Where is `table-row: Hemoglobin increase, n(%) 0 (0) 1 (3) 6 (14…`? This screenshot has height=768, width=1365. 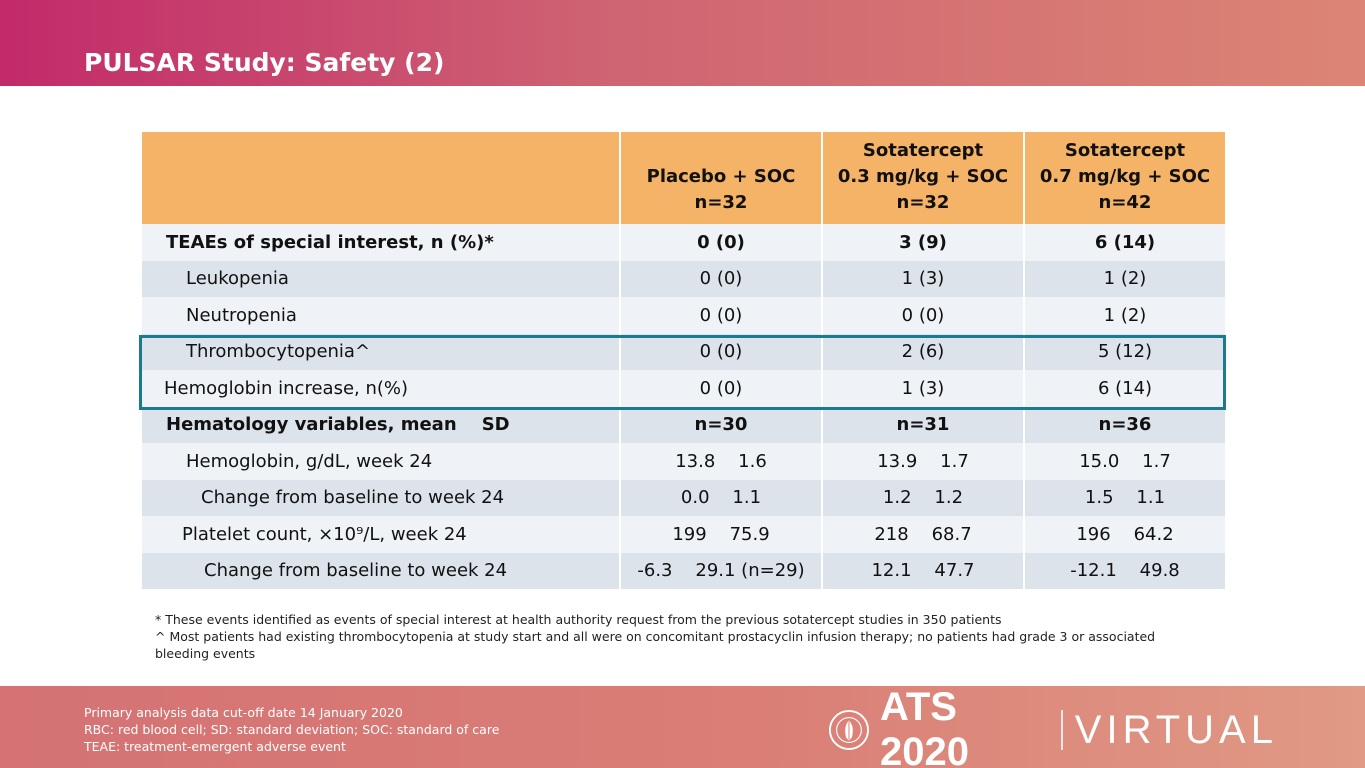
table-row: Hemoglobin increase, n(%) 0 (0) 1 (3) 6 (14… is located at coordinates (683, 388).